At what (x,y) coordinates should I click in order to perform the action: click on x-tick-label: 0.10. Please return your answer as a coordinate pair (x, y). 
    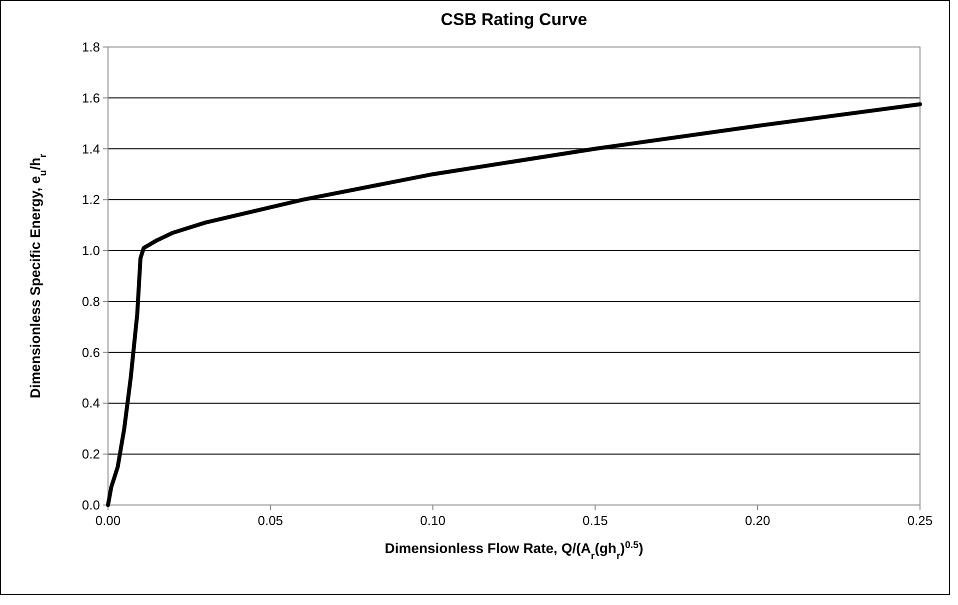
    Looking at the image, I should click on (433, 520).